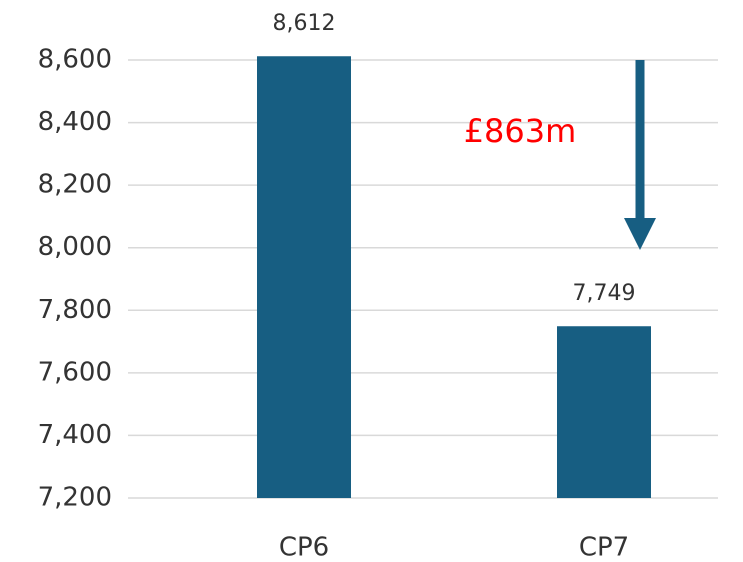 The image size is (743, 562). Describe the element at coordinates (304, 547) in the screenshot. I see `x-tick-label: CP6` at that location.